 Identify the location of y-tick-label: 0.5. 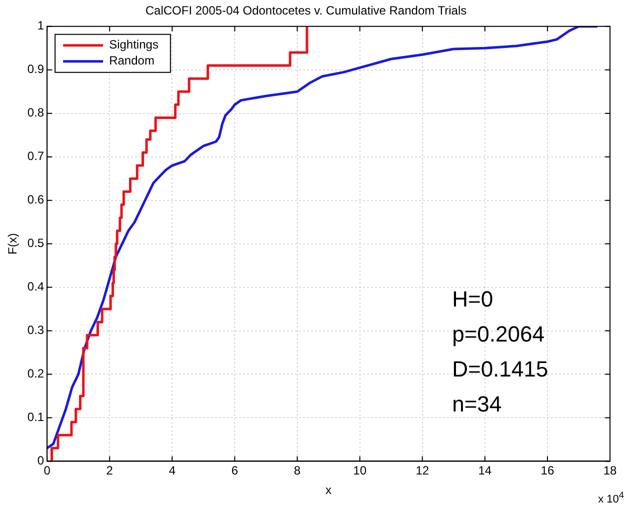
(35, 243).